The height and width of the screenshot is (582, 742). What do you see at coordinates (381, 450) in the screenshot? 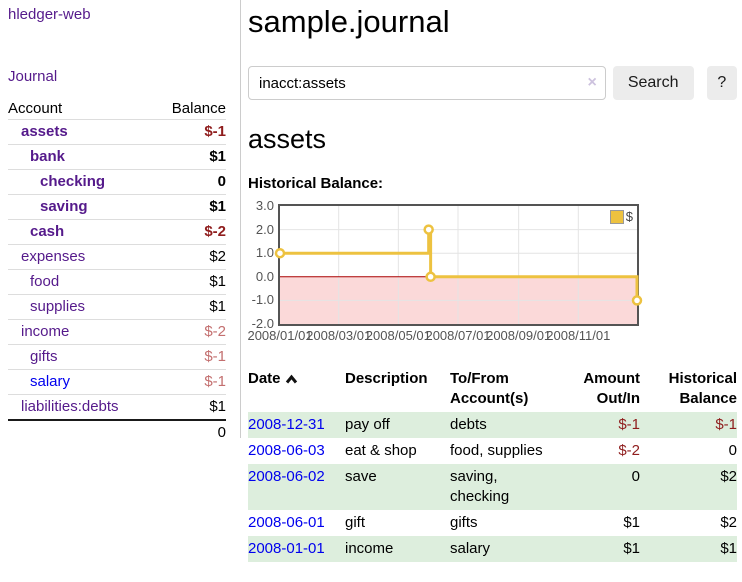
I see `transaction-description: eat & shop` at bounding box center [381, 450].